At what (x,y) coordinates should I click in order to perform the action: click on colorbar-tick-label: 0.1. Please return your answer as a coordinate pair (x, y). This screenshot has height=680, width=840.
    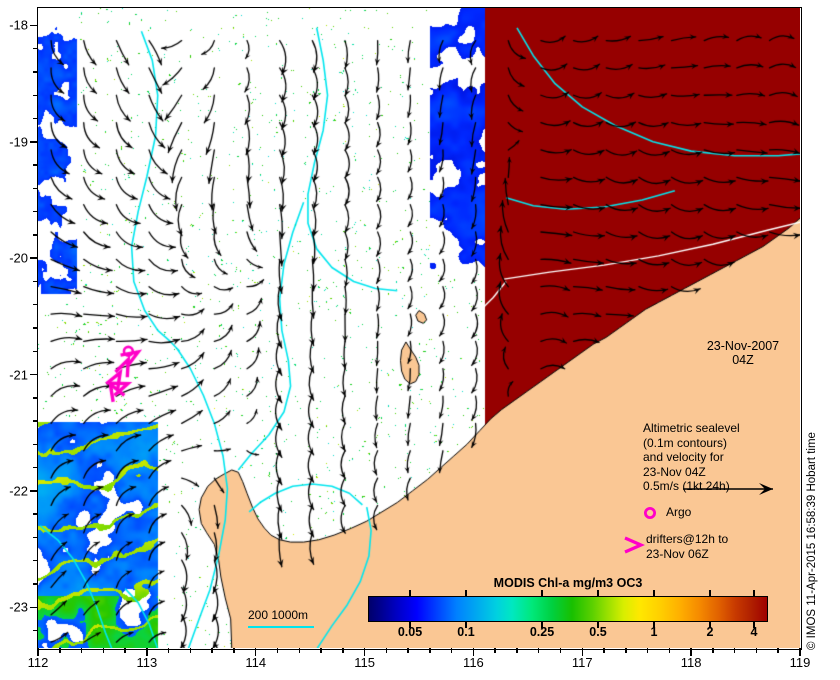
    Looking at the image, I should click on (466, 632).